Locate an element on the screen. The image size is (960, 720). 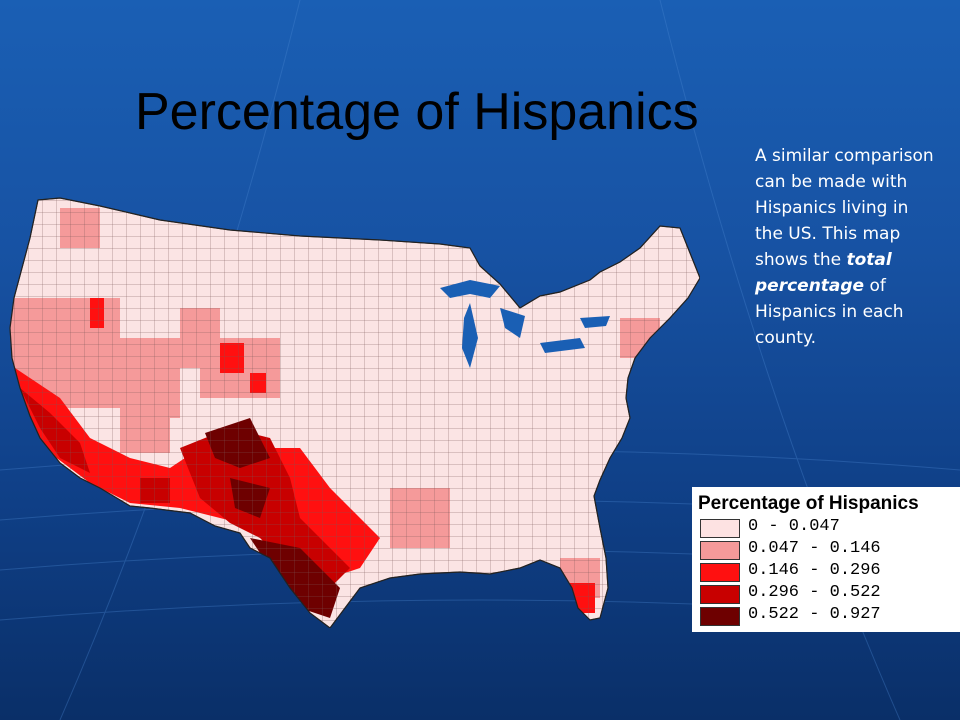
slide-title: Percentage of Hispanics is located at coordinates (417, 112).